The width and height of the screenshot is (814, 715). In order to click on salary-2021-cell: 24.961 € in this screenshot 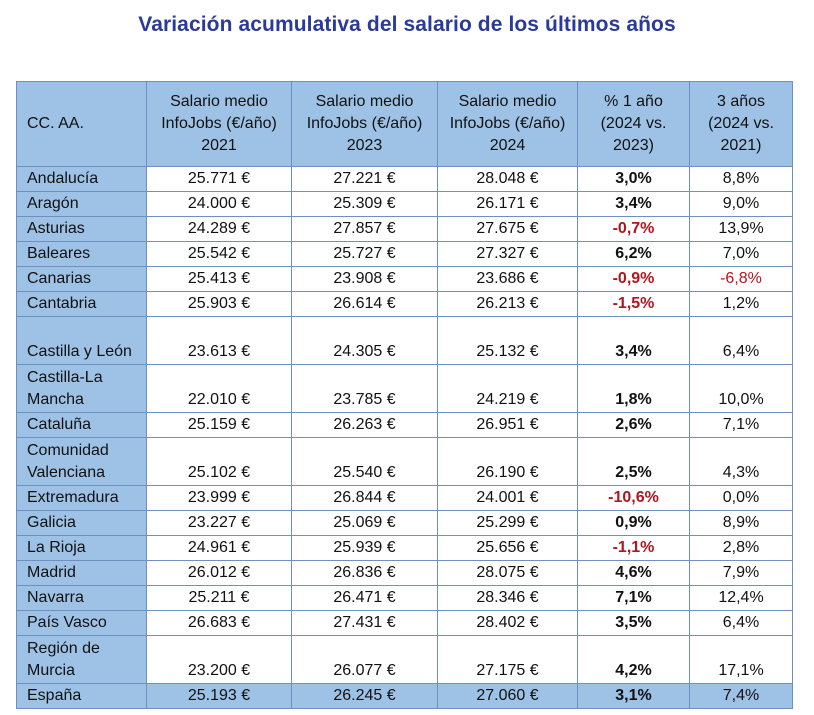, I will do `click(219, 548)`.